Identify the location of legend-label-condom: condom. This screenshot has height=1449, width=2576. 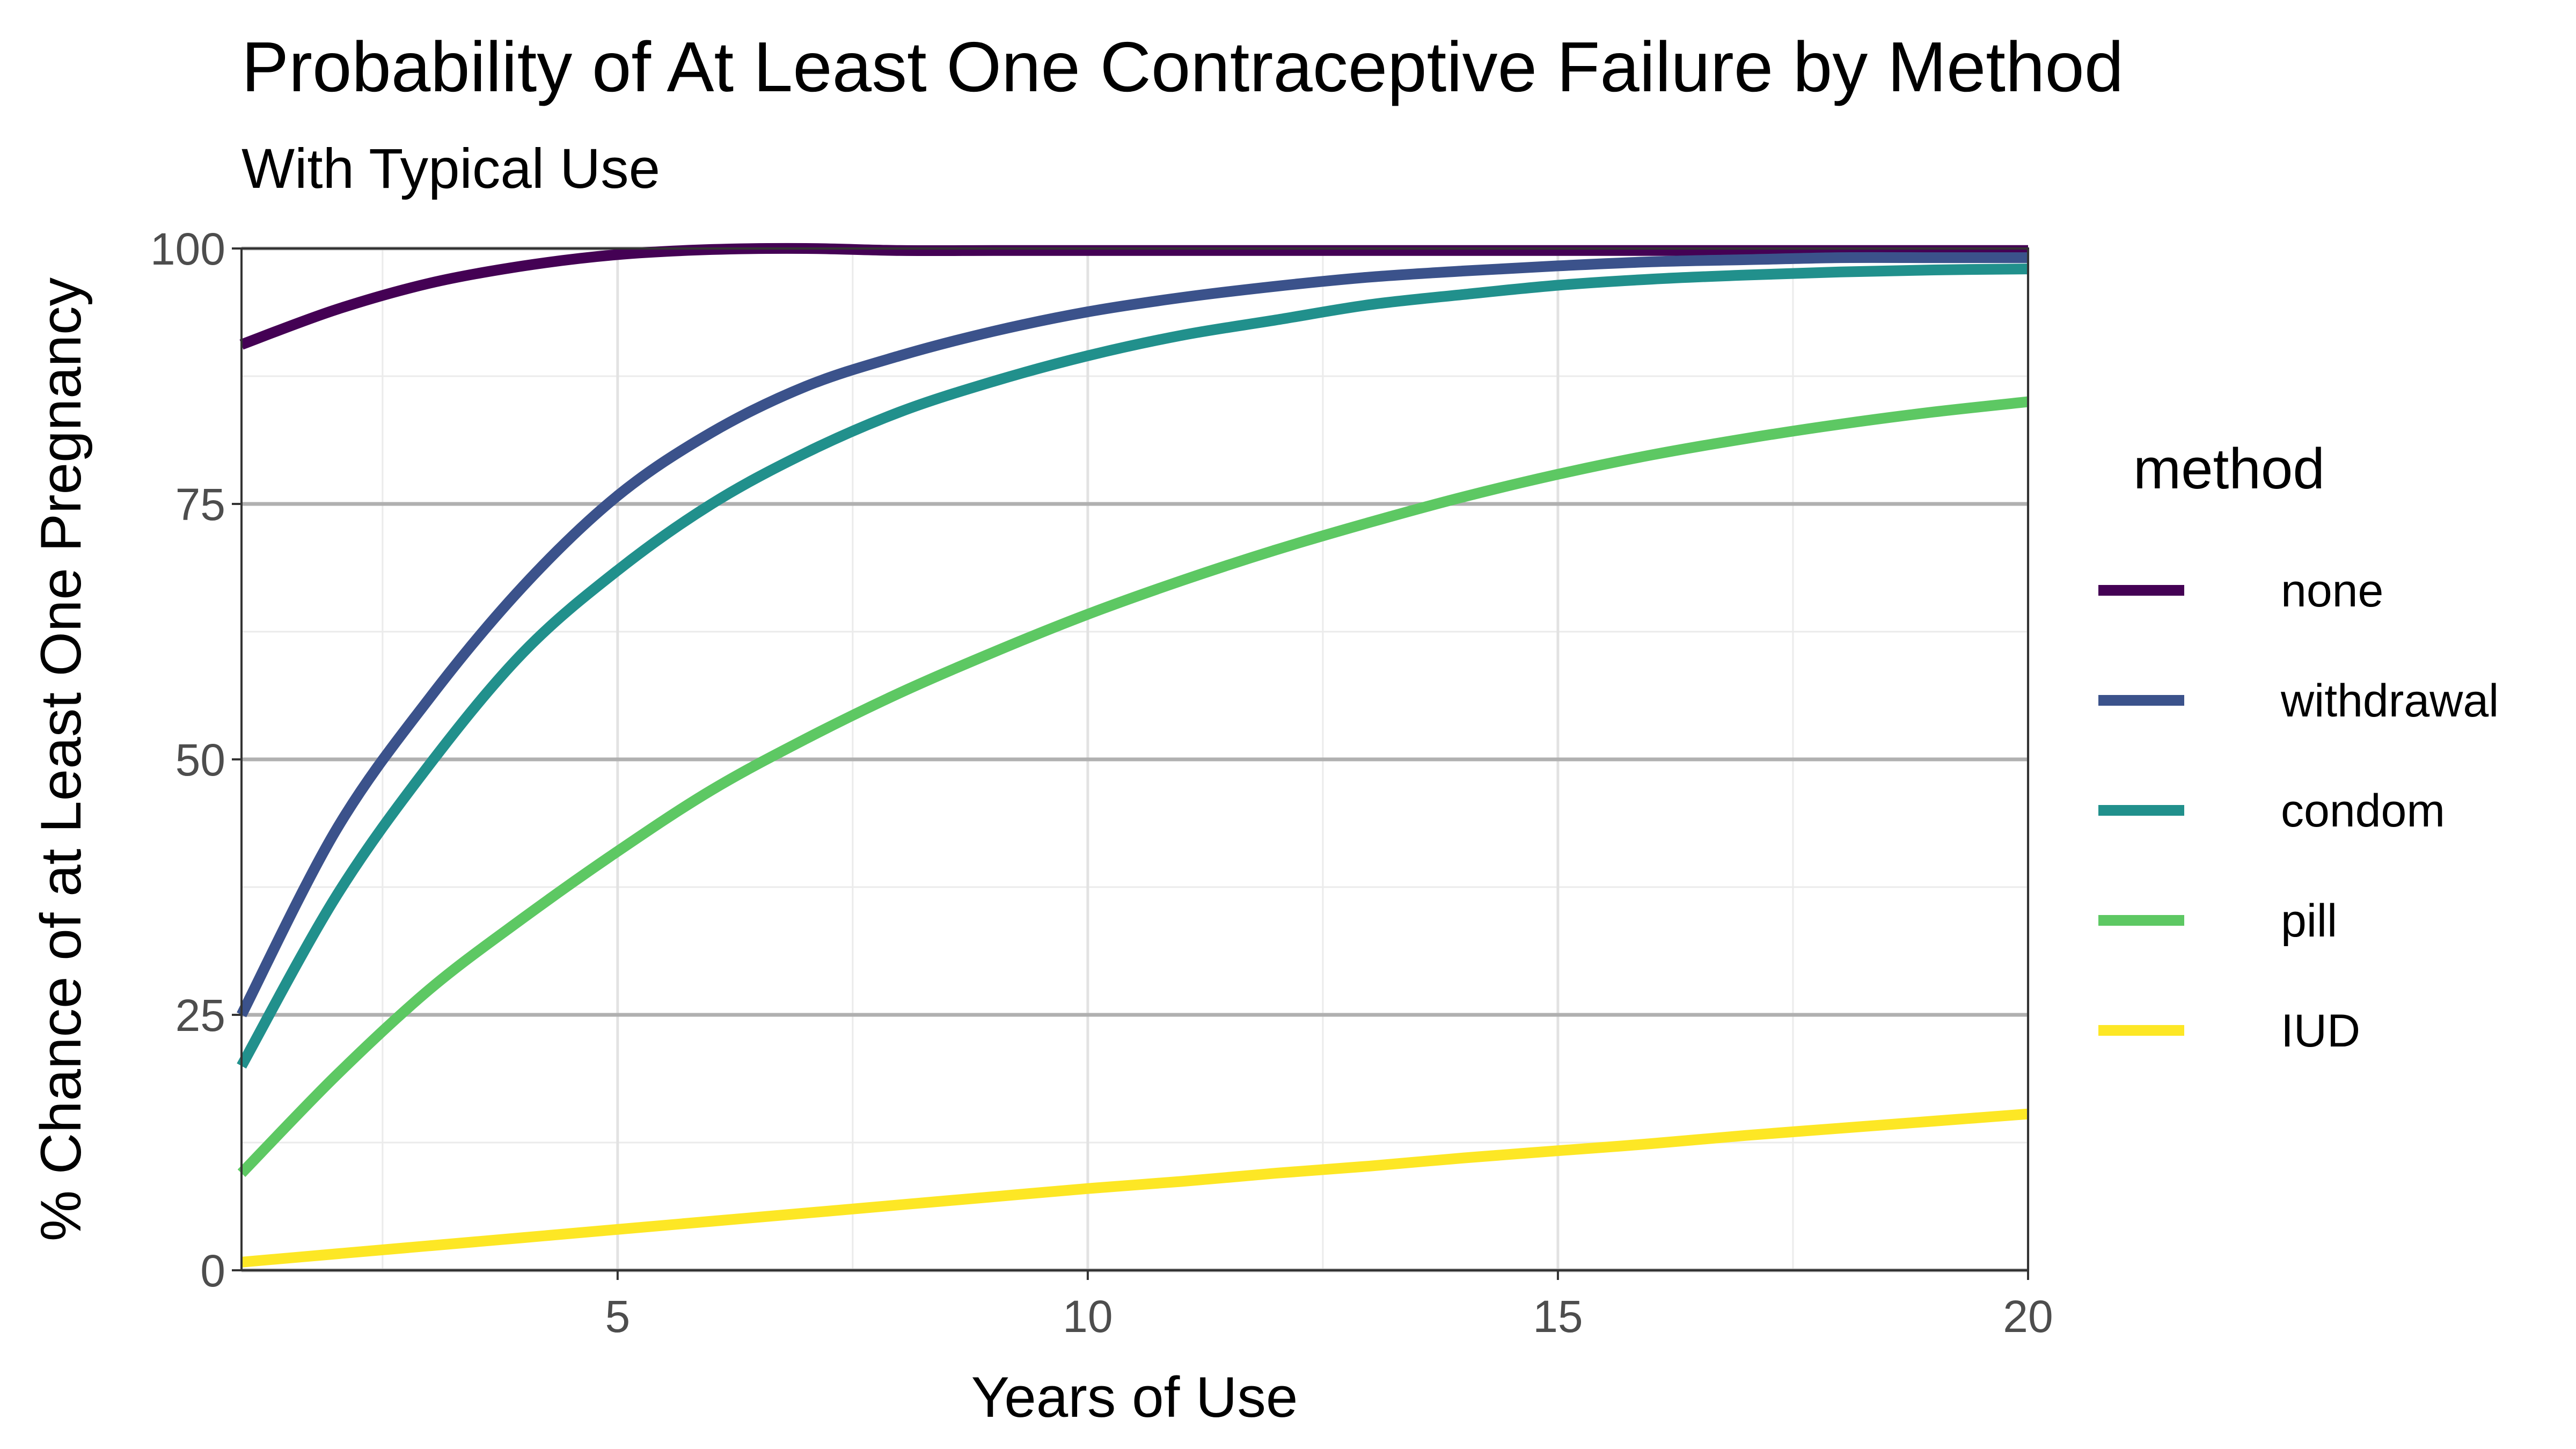
(2363, 811).